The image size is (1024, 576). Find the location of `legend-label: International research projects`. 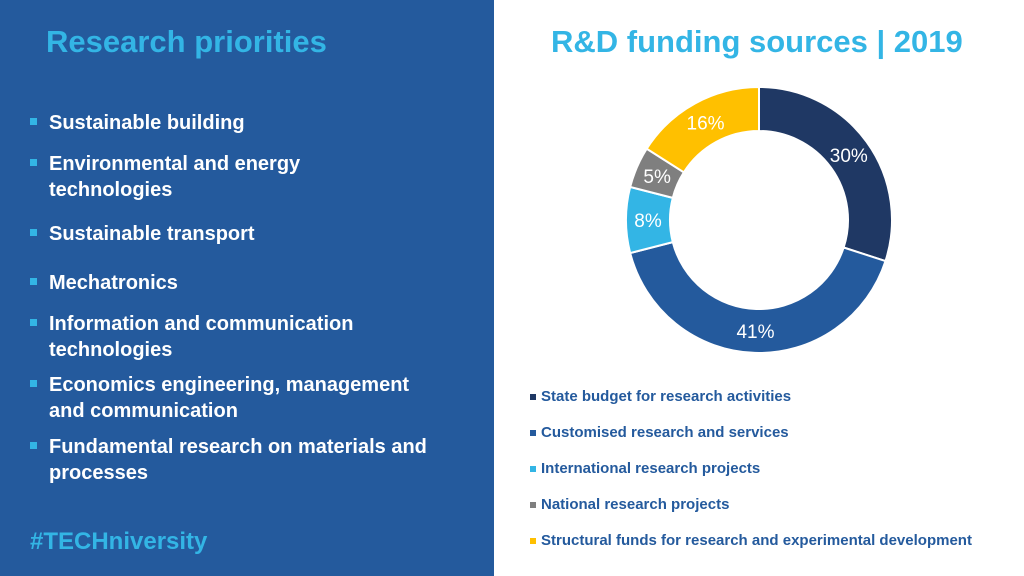

legend-label: International research projects is located at coordinates (651, 468).